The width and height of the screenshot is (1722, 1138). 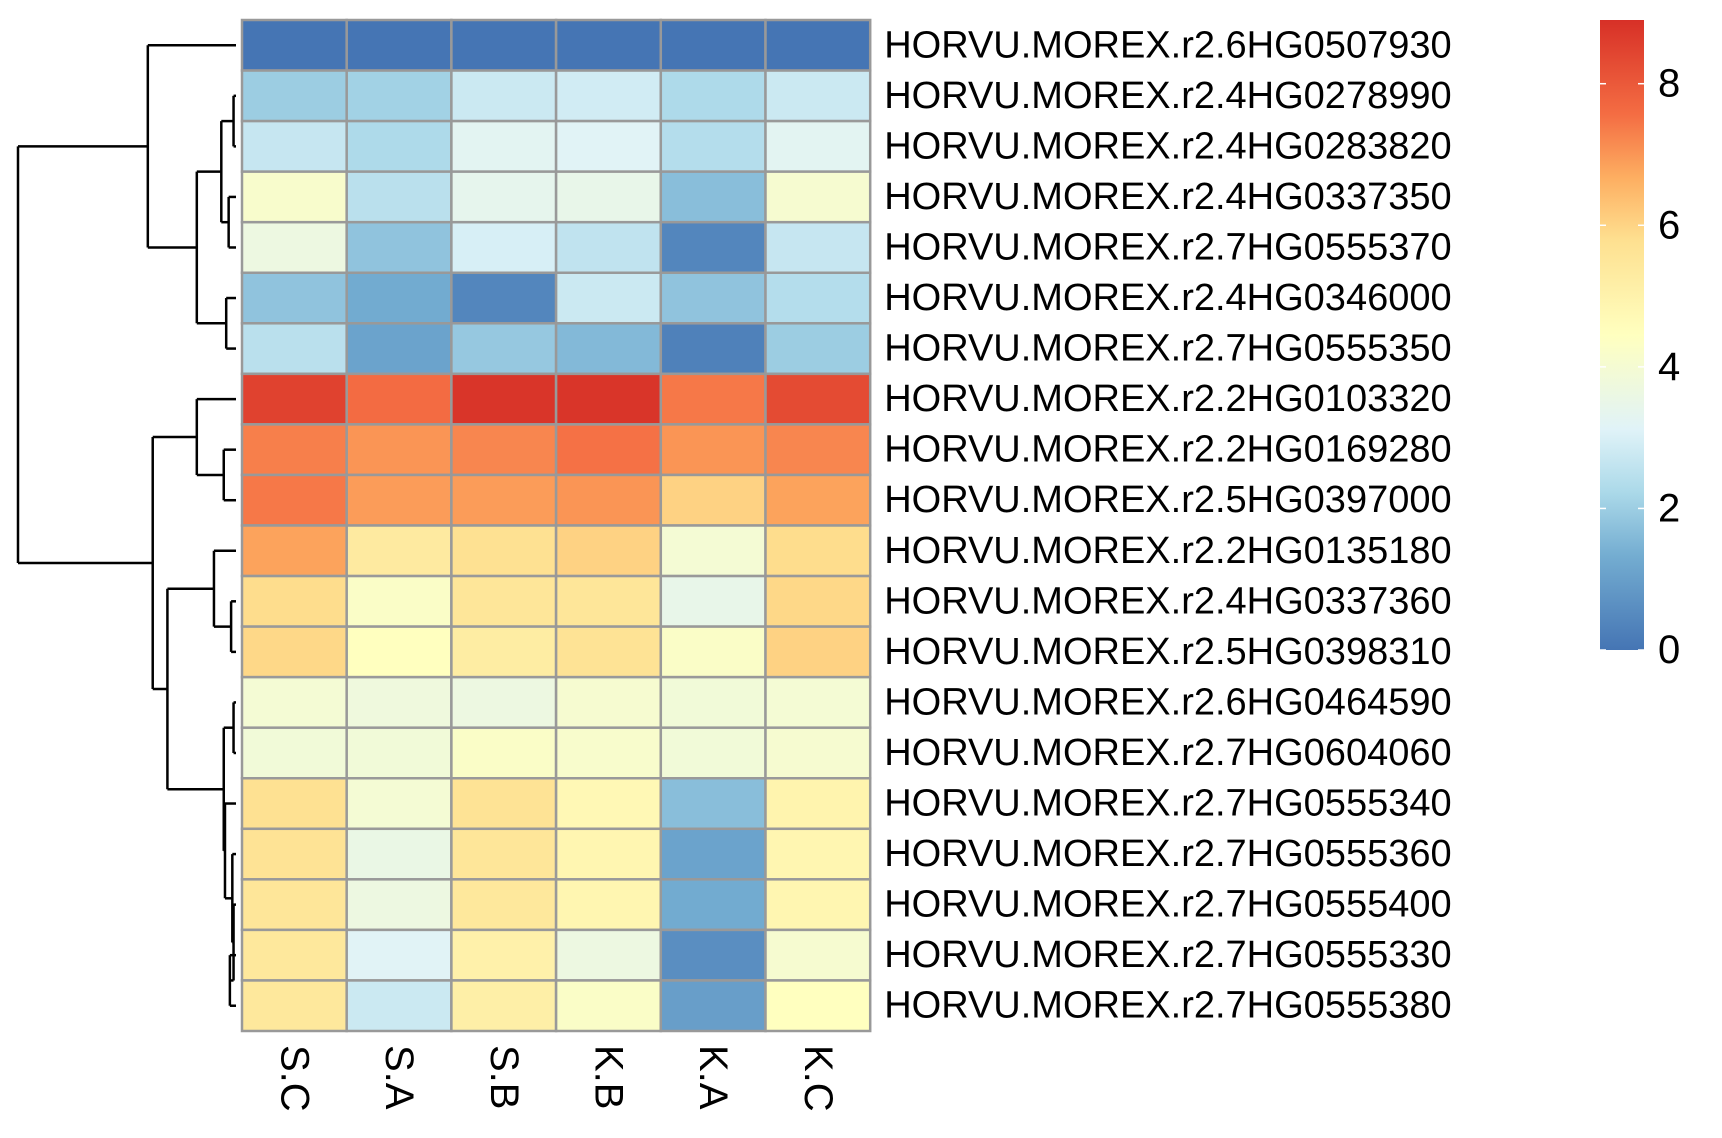 I want to click on row-label: HORVU.MOREX.r2.4HG0278990, so click(x=1167, y=96).